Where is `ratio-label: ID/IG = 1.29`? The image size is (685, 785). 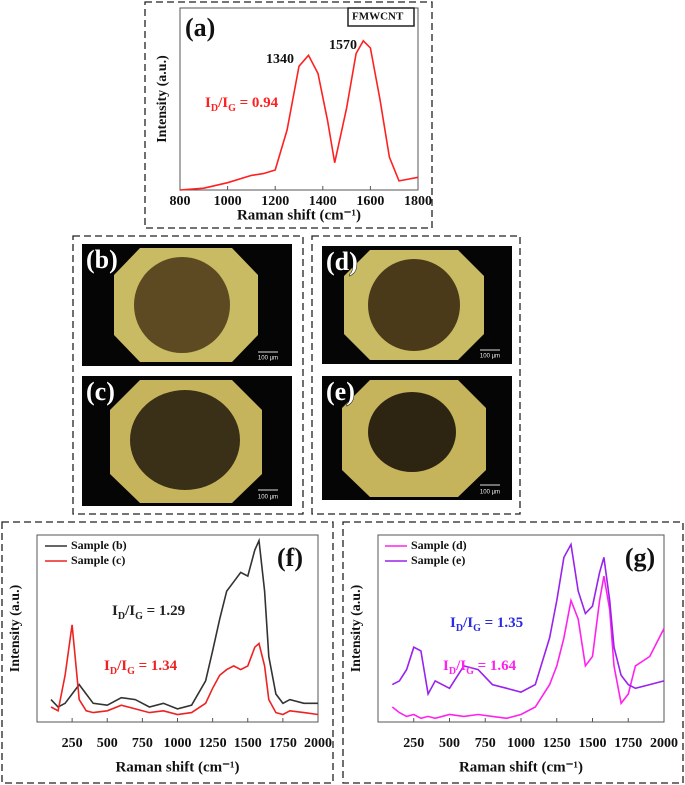
ratio-label: ID/IG = 1.29 is located at coordinates (148, 612).